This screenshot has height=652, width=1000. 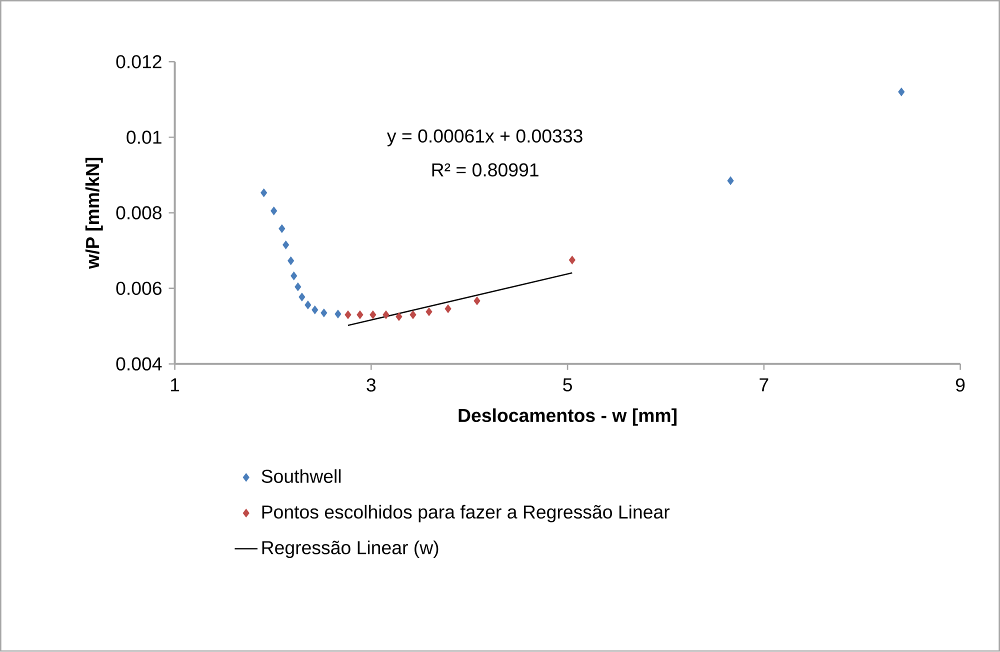 What do you see at coordinates (301, 476) in the screenshot?
I see `legend-label: Southwell` at bounding box center [301, 476].